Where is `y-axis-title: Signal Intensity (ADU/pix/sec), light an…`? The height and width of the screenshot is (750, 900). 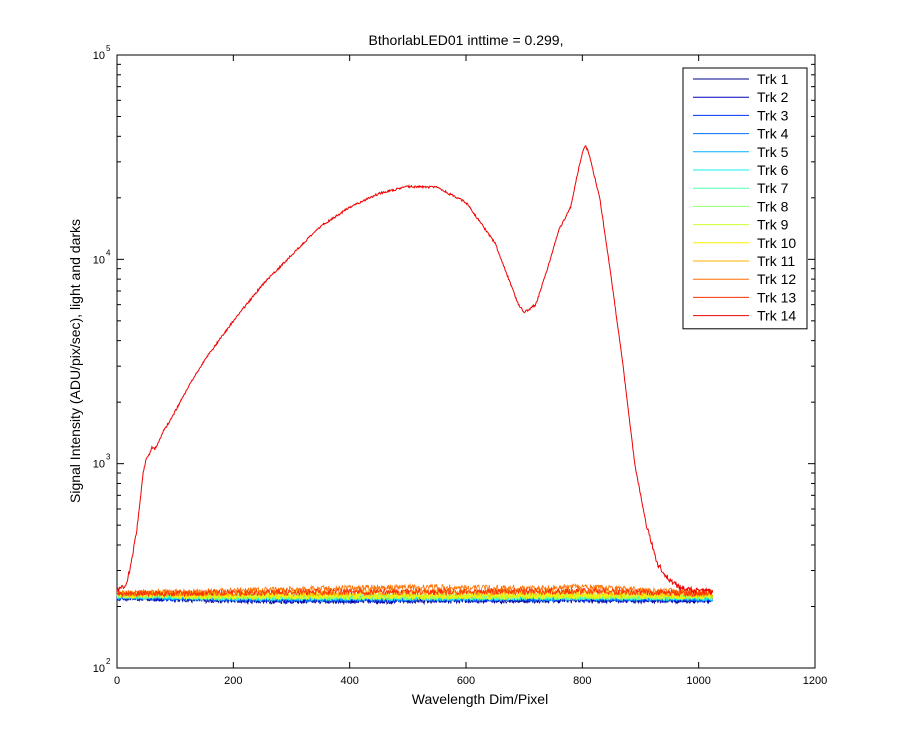 y-axis-title: Signal Intensity (ADU/pix/sec), light an… is located at coordinates (75, 361).